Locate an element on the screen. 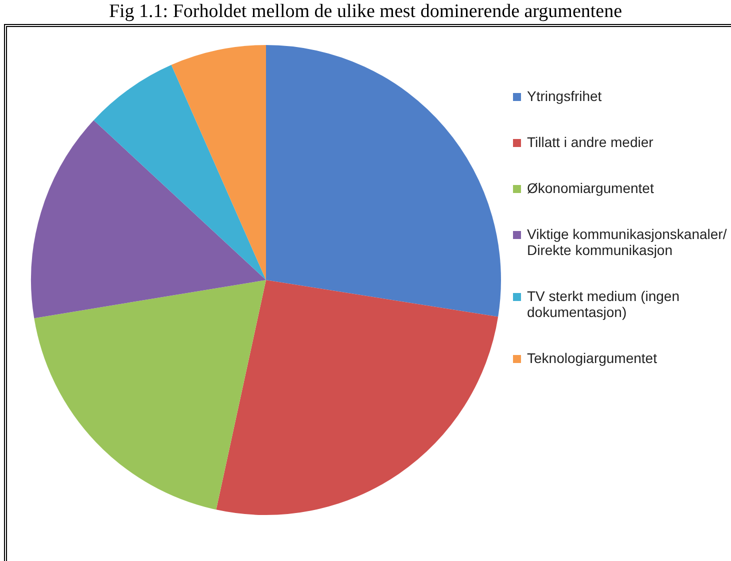 This screenshot has width=731, height=561. legend-label: Tillatt i andre medier is located at coordinates (590, 142).